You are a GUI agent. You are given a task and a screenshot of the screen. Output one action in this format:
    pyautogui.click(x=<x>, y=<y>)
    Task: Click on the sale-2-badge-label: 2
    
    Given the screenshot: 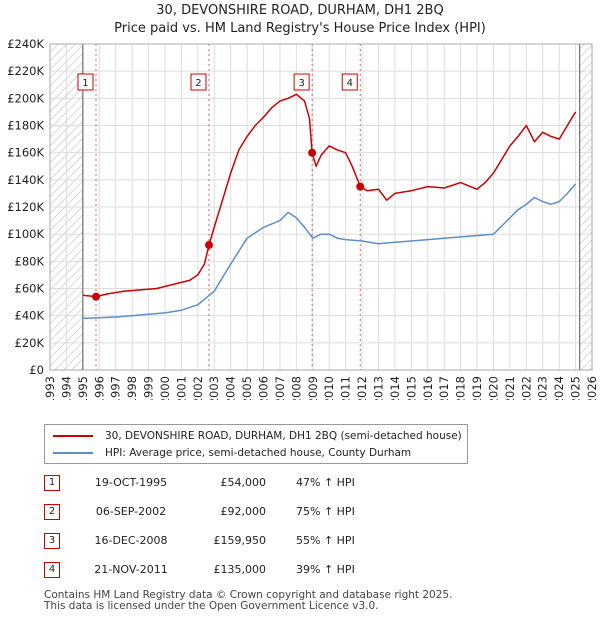 What is the action you would take?
    pyautogui.click(x=198, y=83)
    